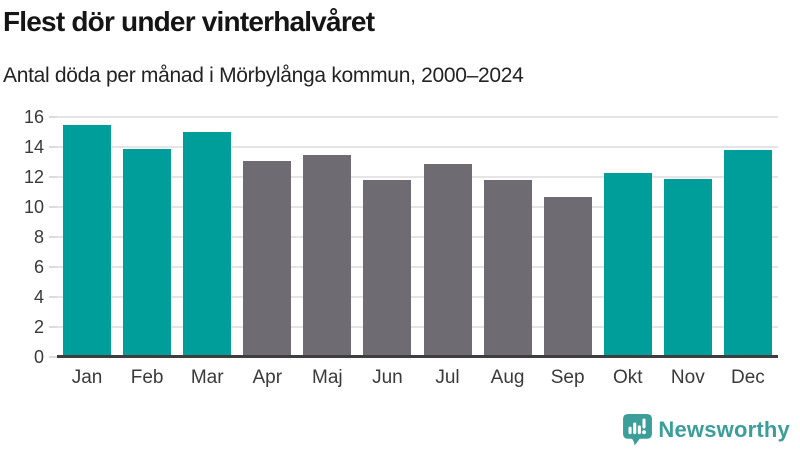  I want to click on bar-band-dec, so click(748, 237).